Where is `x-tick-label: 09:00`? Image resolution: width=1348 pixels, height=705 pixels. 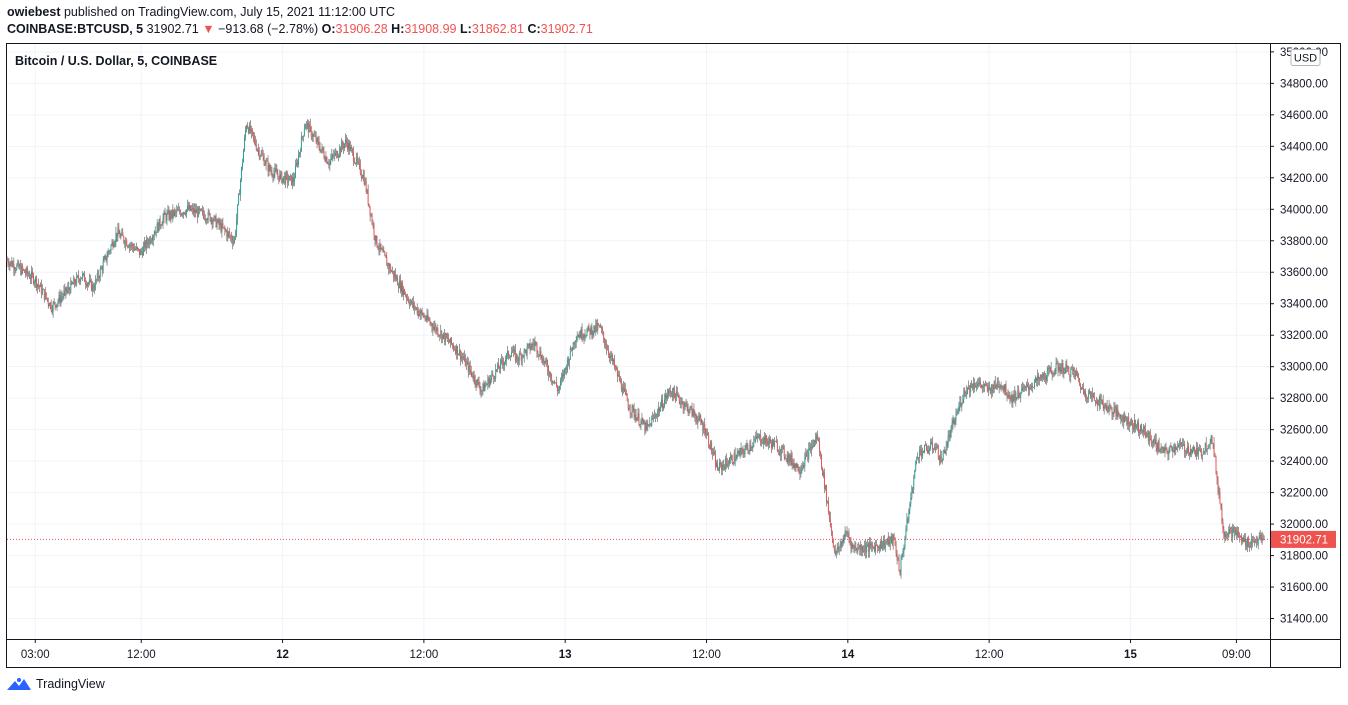
x-tick-label: 09:00 is located at coordinates (1236, 655).